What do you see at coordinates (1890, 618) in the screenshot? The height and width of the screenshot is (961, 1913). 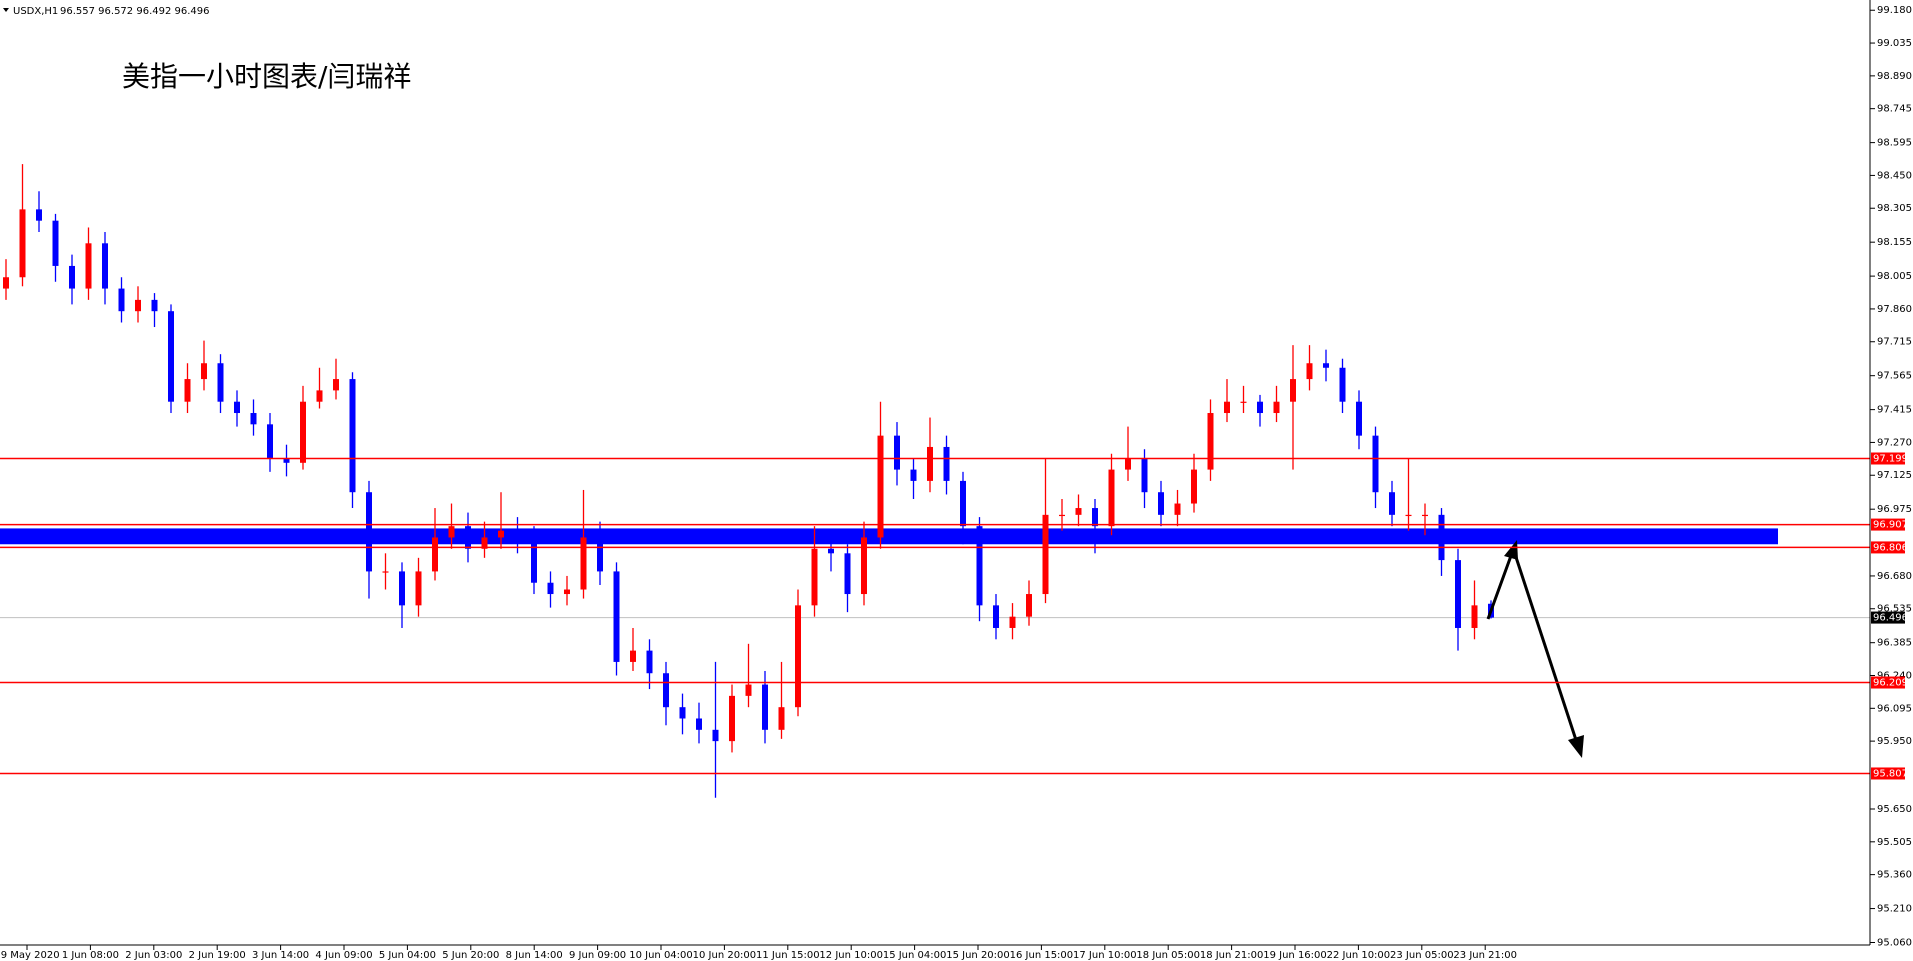 I see `price-label: 96.496` at bounding box center [1890, 618].